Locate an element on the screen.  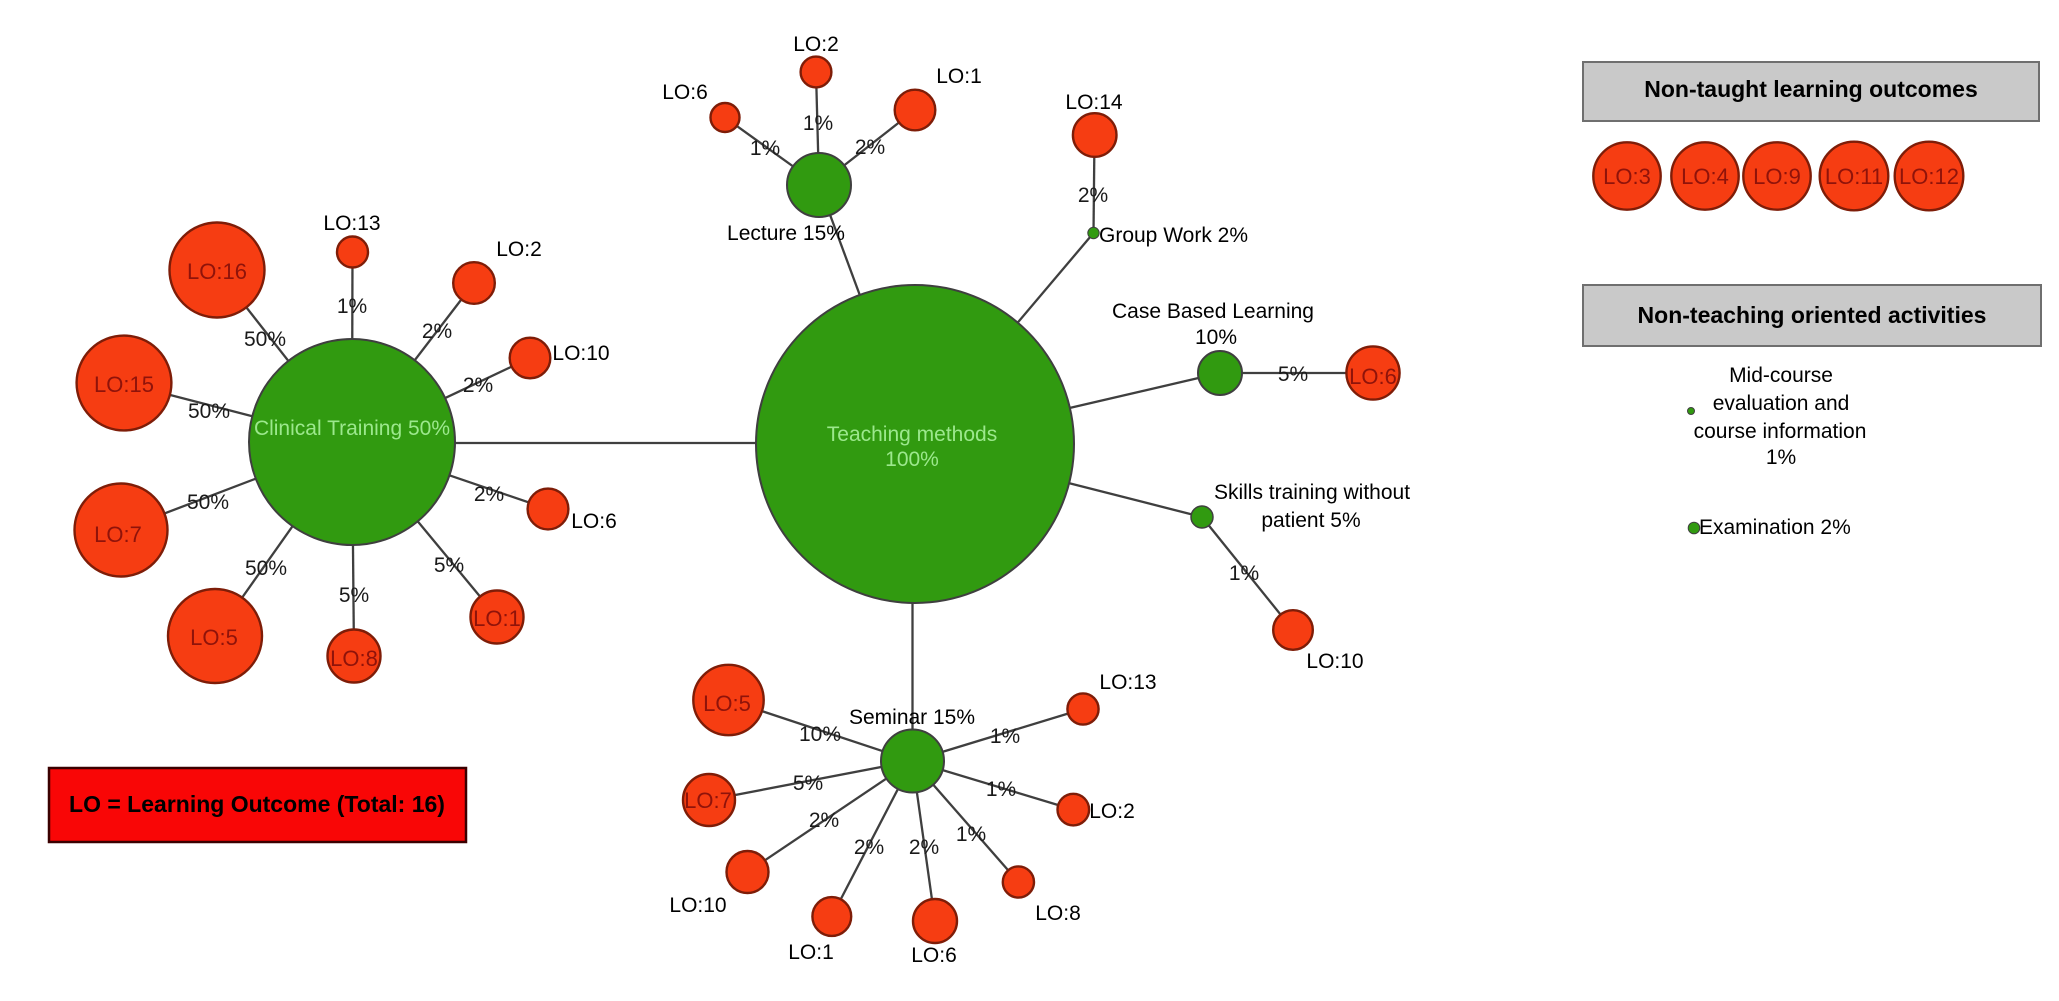
svg-text: LO:4 is located at coordinates (1705, 176).